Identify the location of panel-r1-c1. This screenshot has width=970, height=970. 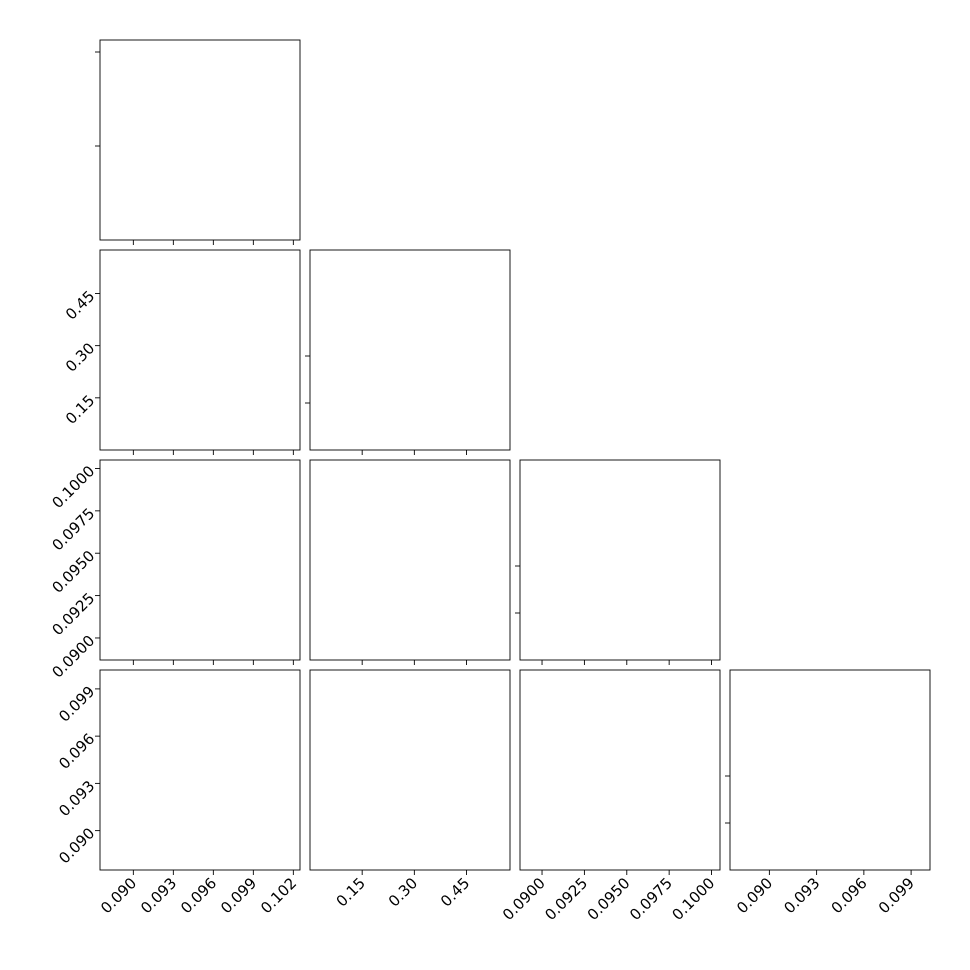
(408, 352).